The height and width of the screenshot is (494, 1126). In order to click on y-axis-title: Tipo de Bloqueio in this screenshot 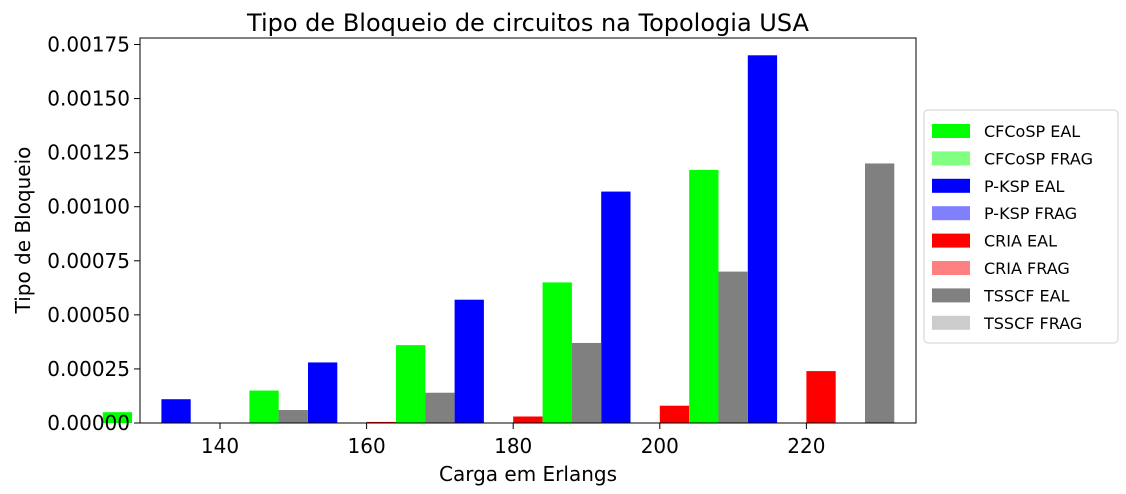, I will do `click(23, 231)`.